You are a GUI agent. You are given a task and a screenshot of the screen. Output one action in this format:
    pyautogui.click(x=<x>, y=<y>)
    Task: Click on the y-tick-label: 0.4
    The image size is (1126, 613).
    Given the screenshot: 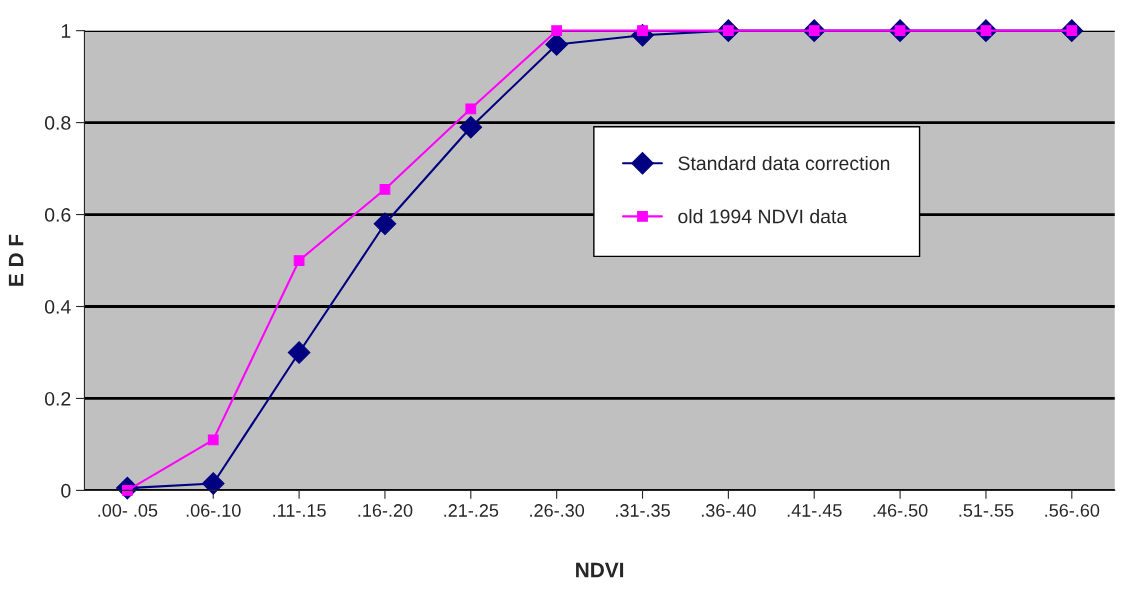 What is the action you would take?
    pyautogui.click(x=57, y=306)
    